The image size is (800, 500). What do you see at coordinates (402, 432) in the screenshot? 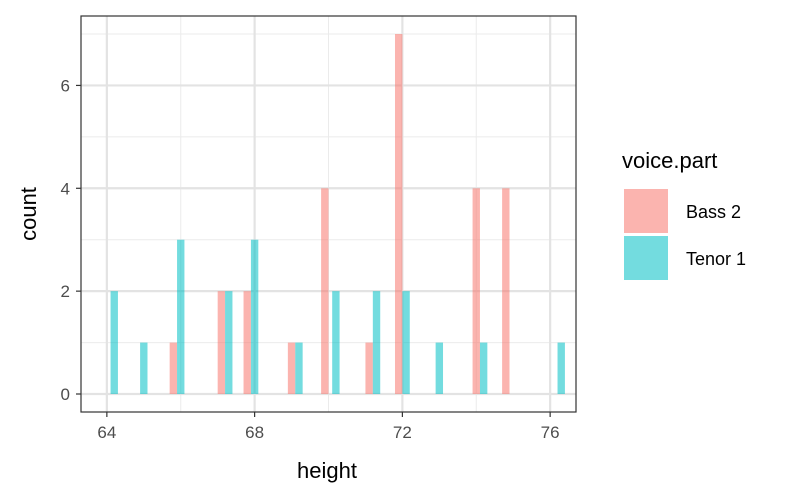
I see `x-tick-label: 72` at bounding box center [402, 432].